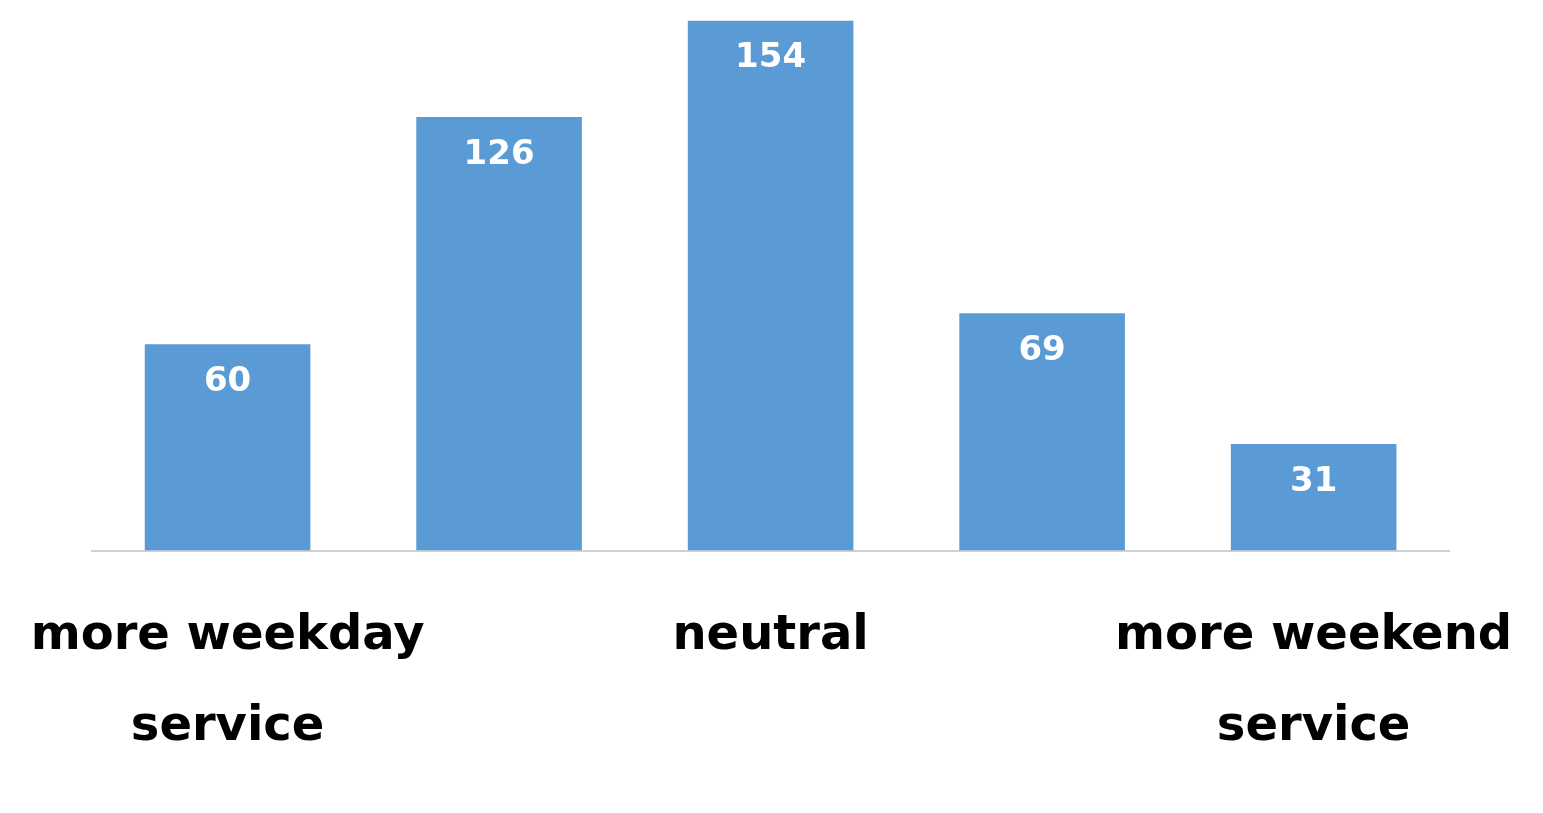 This screenshot has width=1543, height=813. Describe the element at coordinates (499, 151) in the screenshot. I see `data-label: 126` at that location.